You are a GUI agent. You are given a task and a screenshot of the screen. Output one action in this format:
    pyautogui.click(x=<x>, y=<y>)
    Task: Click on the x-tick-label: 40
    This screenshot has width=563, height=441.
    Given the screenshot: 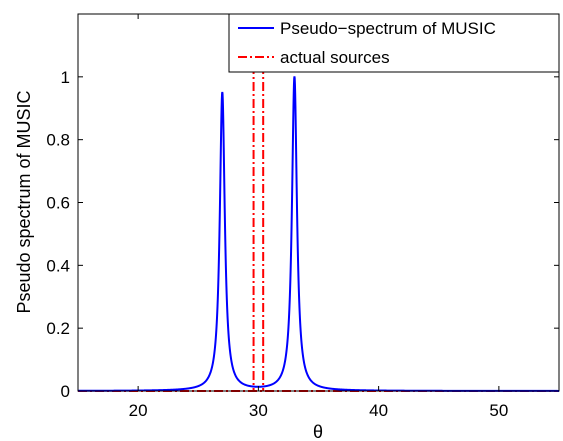 What is the action you would take?
    pyautogui.click(x=378, y=410)
    